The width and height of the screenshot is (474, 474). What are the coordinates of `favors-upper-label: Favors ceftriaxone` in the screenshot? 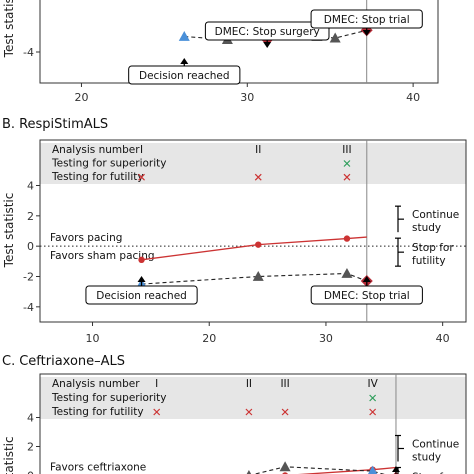 It's located at (98, 468).